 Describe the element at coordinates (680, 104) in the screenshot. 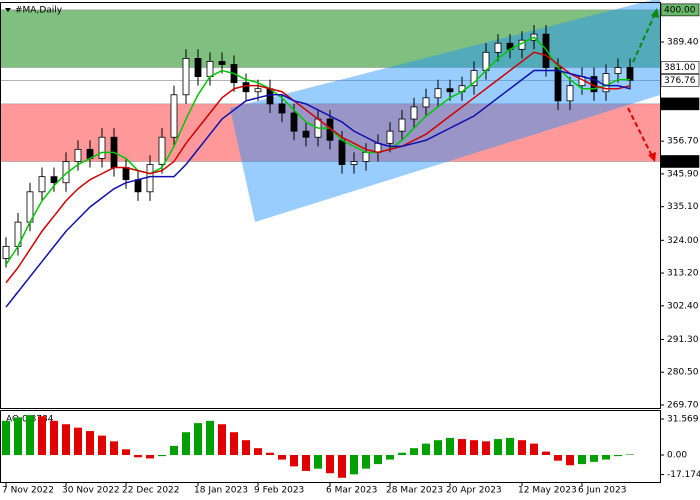

I see `price-label: 369.00` at that location.